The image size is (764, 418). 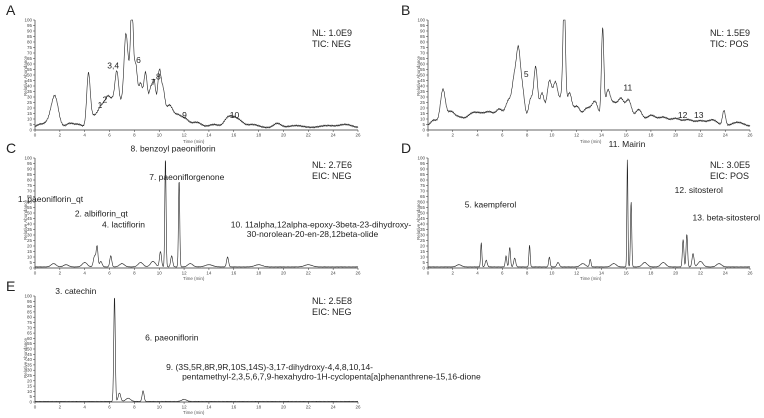 What do you see at coordinates (589, 73) in the screenshot?
I see `chromatogram-trace` at bounding box center [589, 73].